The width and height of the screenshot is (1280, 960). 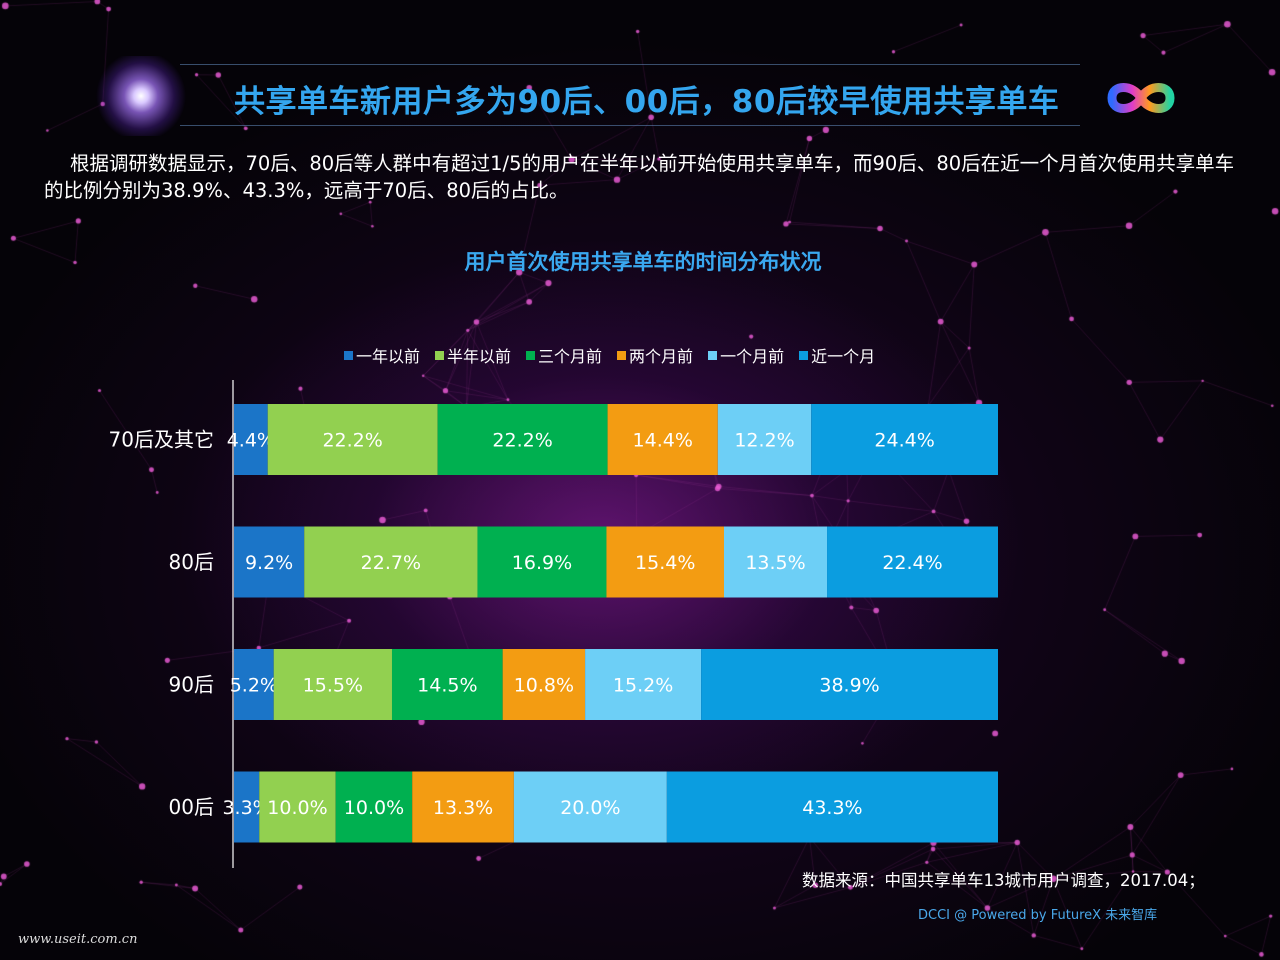 I want to click on title-frame, so click(x=630, y=95).